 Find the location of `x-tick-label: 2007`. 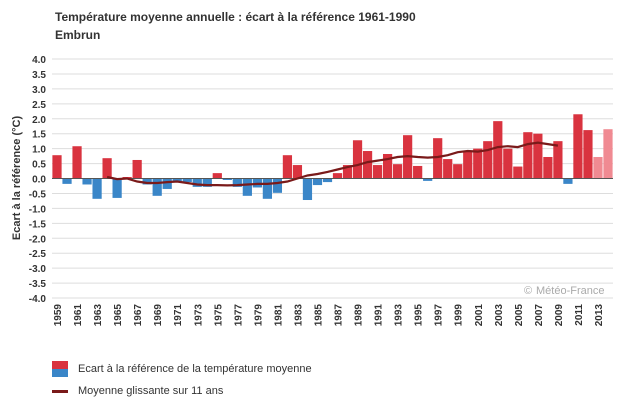

x-tick-label: 2007 is located at coordinates (539, 315).